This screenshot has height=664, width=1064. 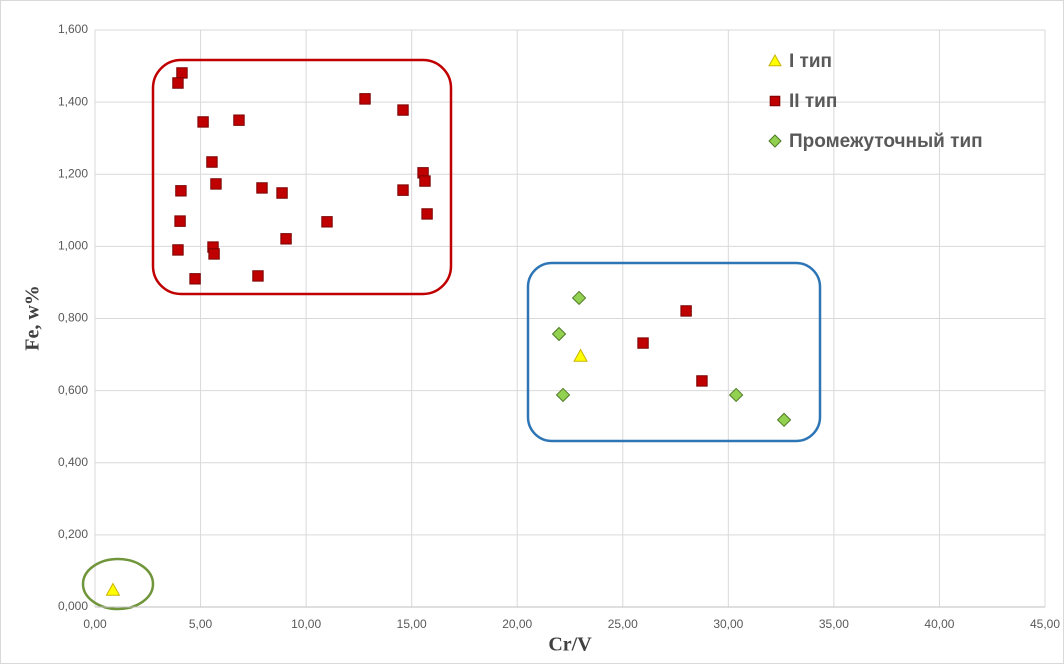 What do you see at coordinates (813, 101) in the screenshot?
I see `legend-label: II тип` at bounding box center [813, 101].